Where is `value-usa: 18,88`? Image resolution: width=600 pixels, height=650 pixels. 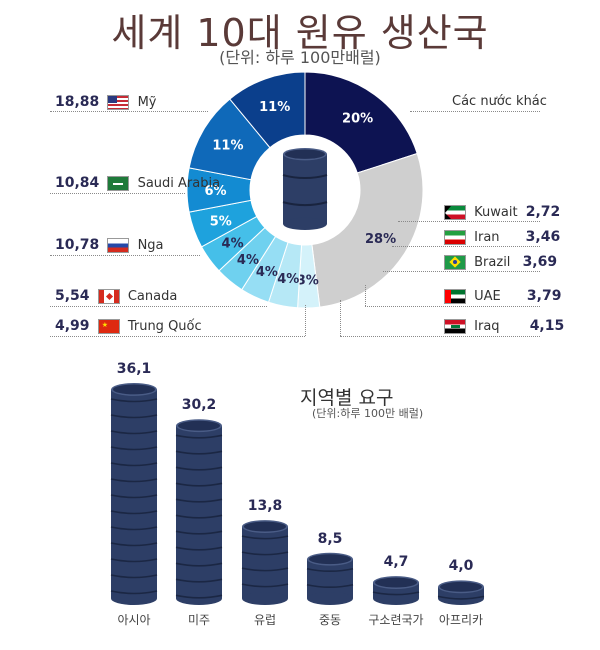
value-usa: 18,88 is located at coordinates (77, 102).